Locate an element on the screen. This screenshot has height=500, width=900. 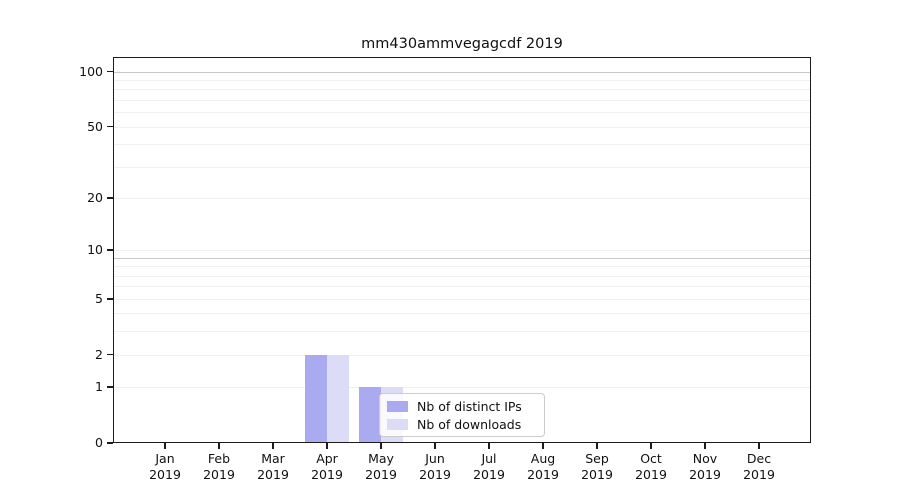
legend-item-downloads: Nb of downloads is located at coordinates (462, 424).